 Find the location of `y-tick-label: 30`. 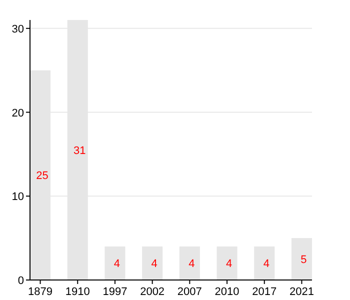

y-tick-label: 30 is located at coordinates (18, 29).